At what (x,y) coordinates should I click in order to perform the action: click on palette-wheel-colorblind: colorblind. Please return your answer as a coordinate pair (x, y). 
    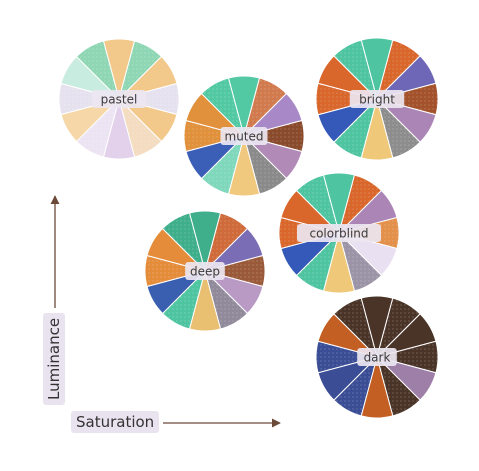
    Looking at the image, I should click on (339, 233).